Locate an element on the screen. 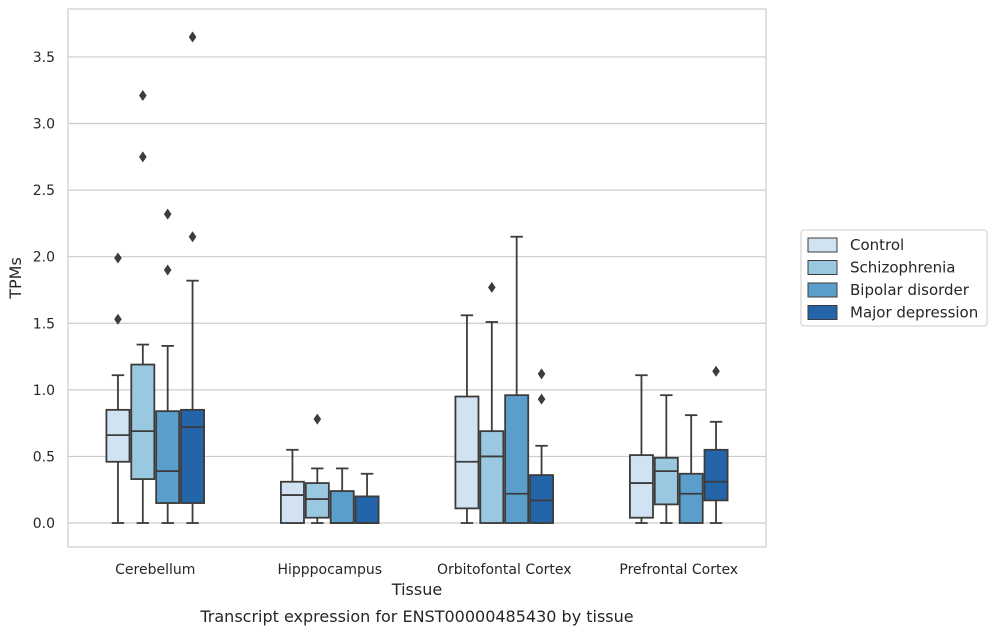 Image resolution: width=997 pixels, height=634 pixels. y-tick-label: 2.5 is located at coordinates (44, 191).